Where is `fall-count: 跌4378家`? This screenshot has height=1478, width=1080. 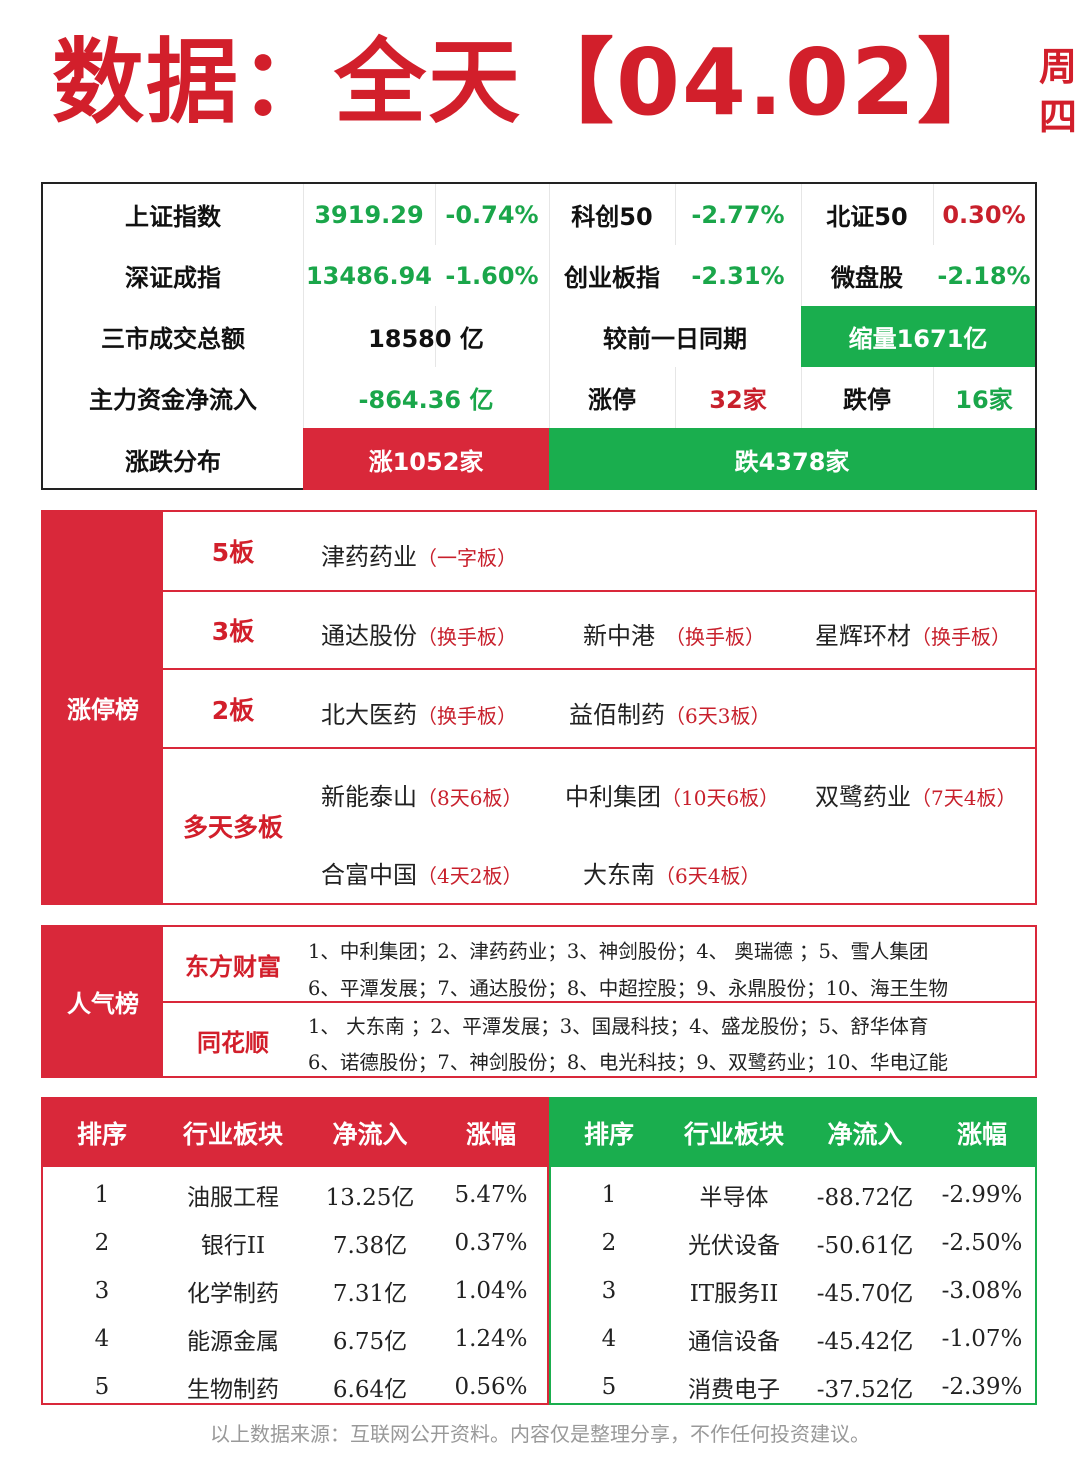
fall-count: 跌4378家 is located at coordinates (792, 459).